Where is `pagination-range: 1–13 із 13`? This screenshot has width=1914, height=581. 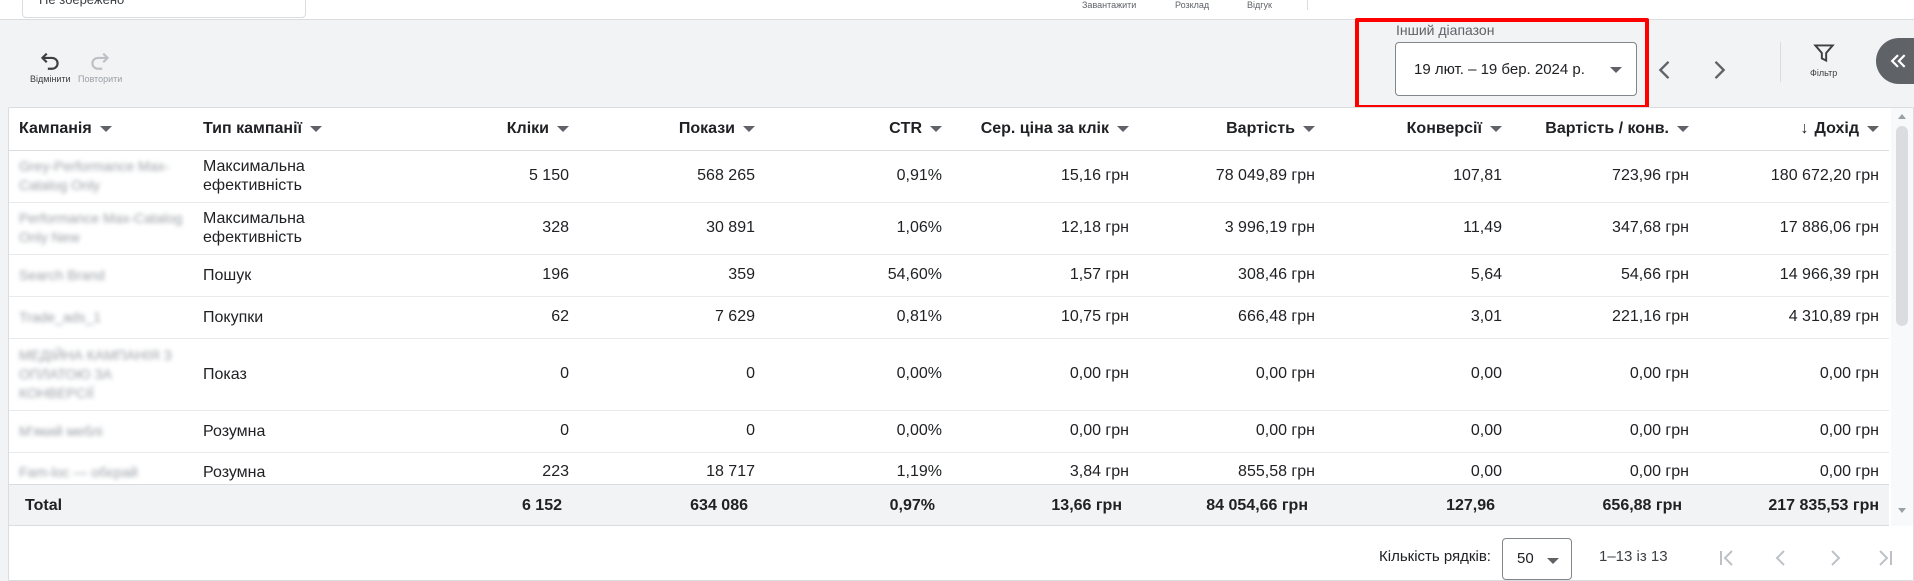
pagination-range: 1–13 із 13 is located at coordinates (1633, 556).